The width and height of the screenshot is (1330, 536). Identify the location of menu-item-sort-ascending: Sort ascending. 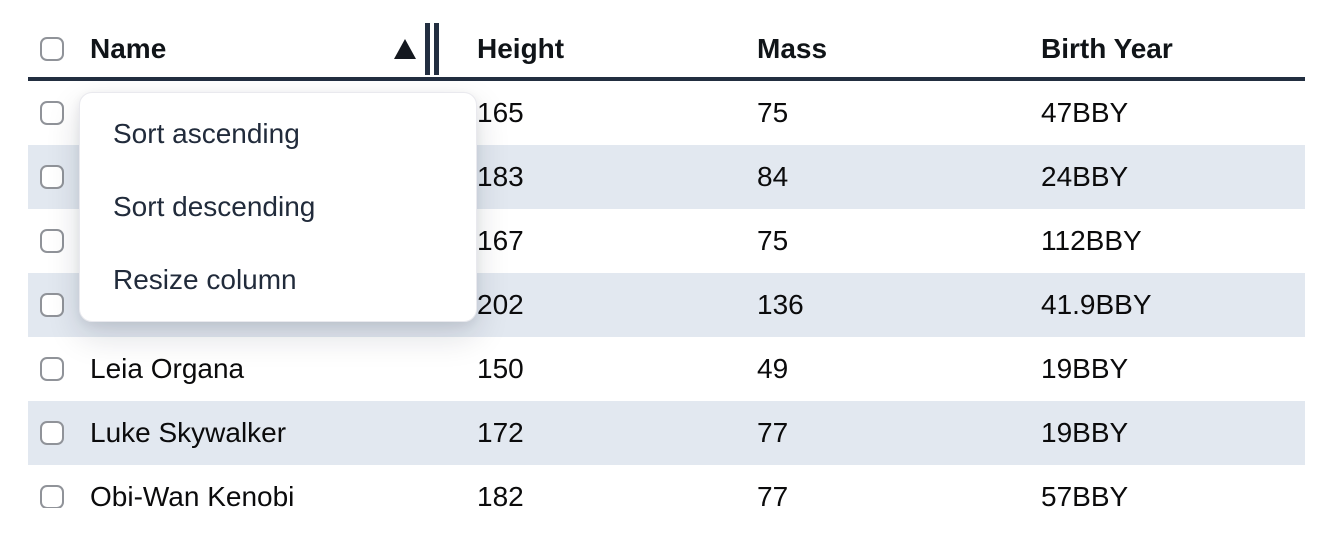
(206, 134).